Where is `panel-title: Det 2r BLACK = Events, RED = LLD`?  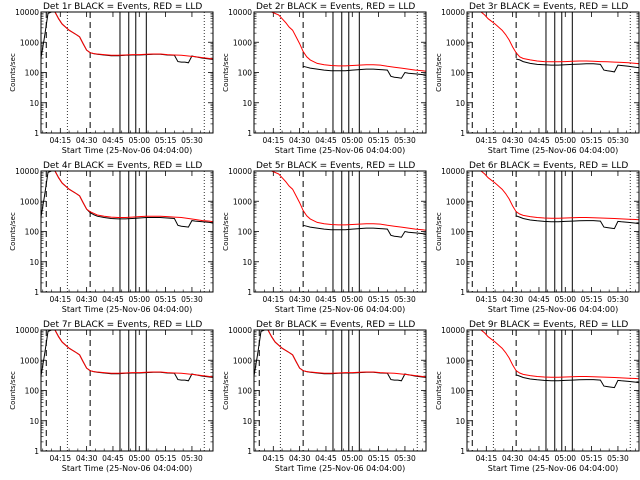
panel-title: Det 2r BLACK = Events, RED = LLD is located at coordinates (335, 7).